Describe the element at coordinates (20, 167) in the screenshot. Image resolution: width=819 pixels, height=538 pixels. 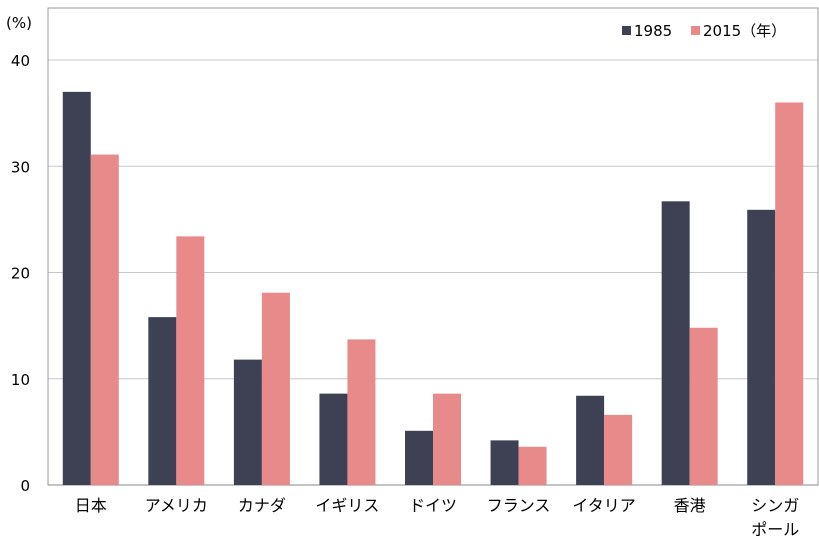
I see `y-tick-label: 30` at that location.